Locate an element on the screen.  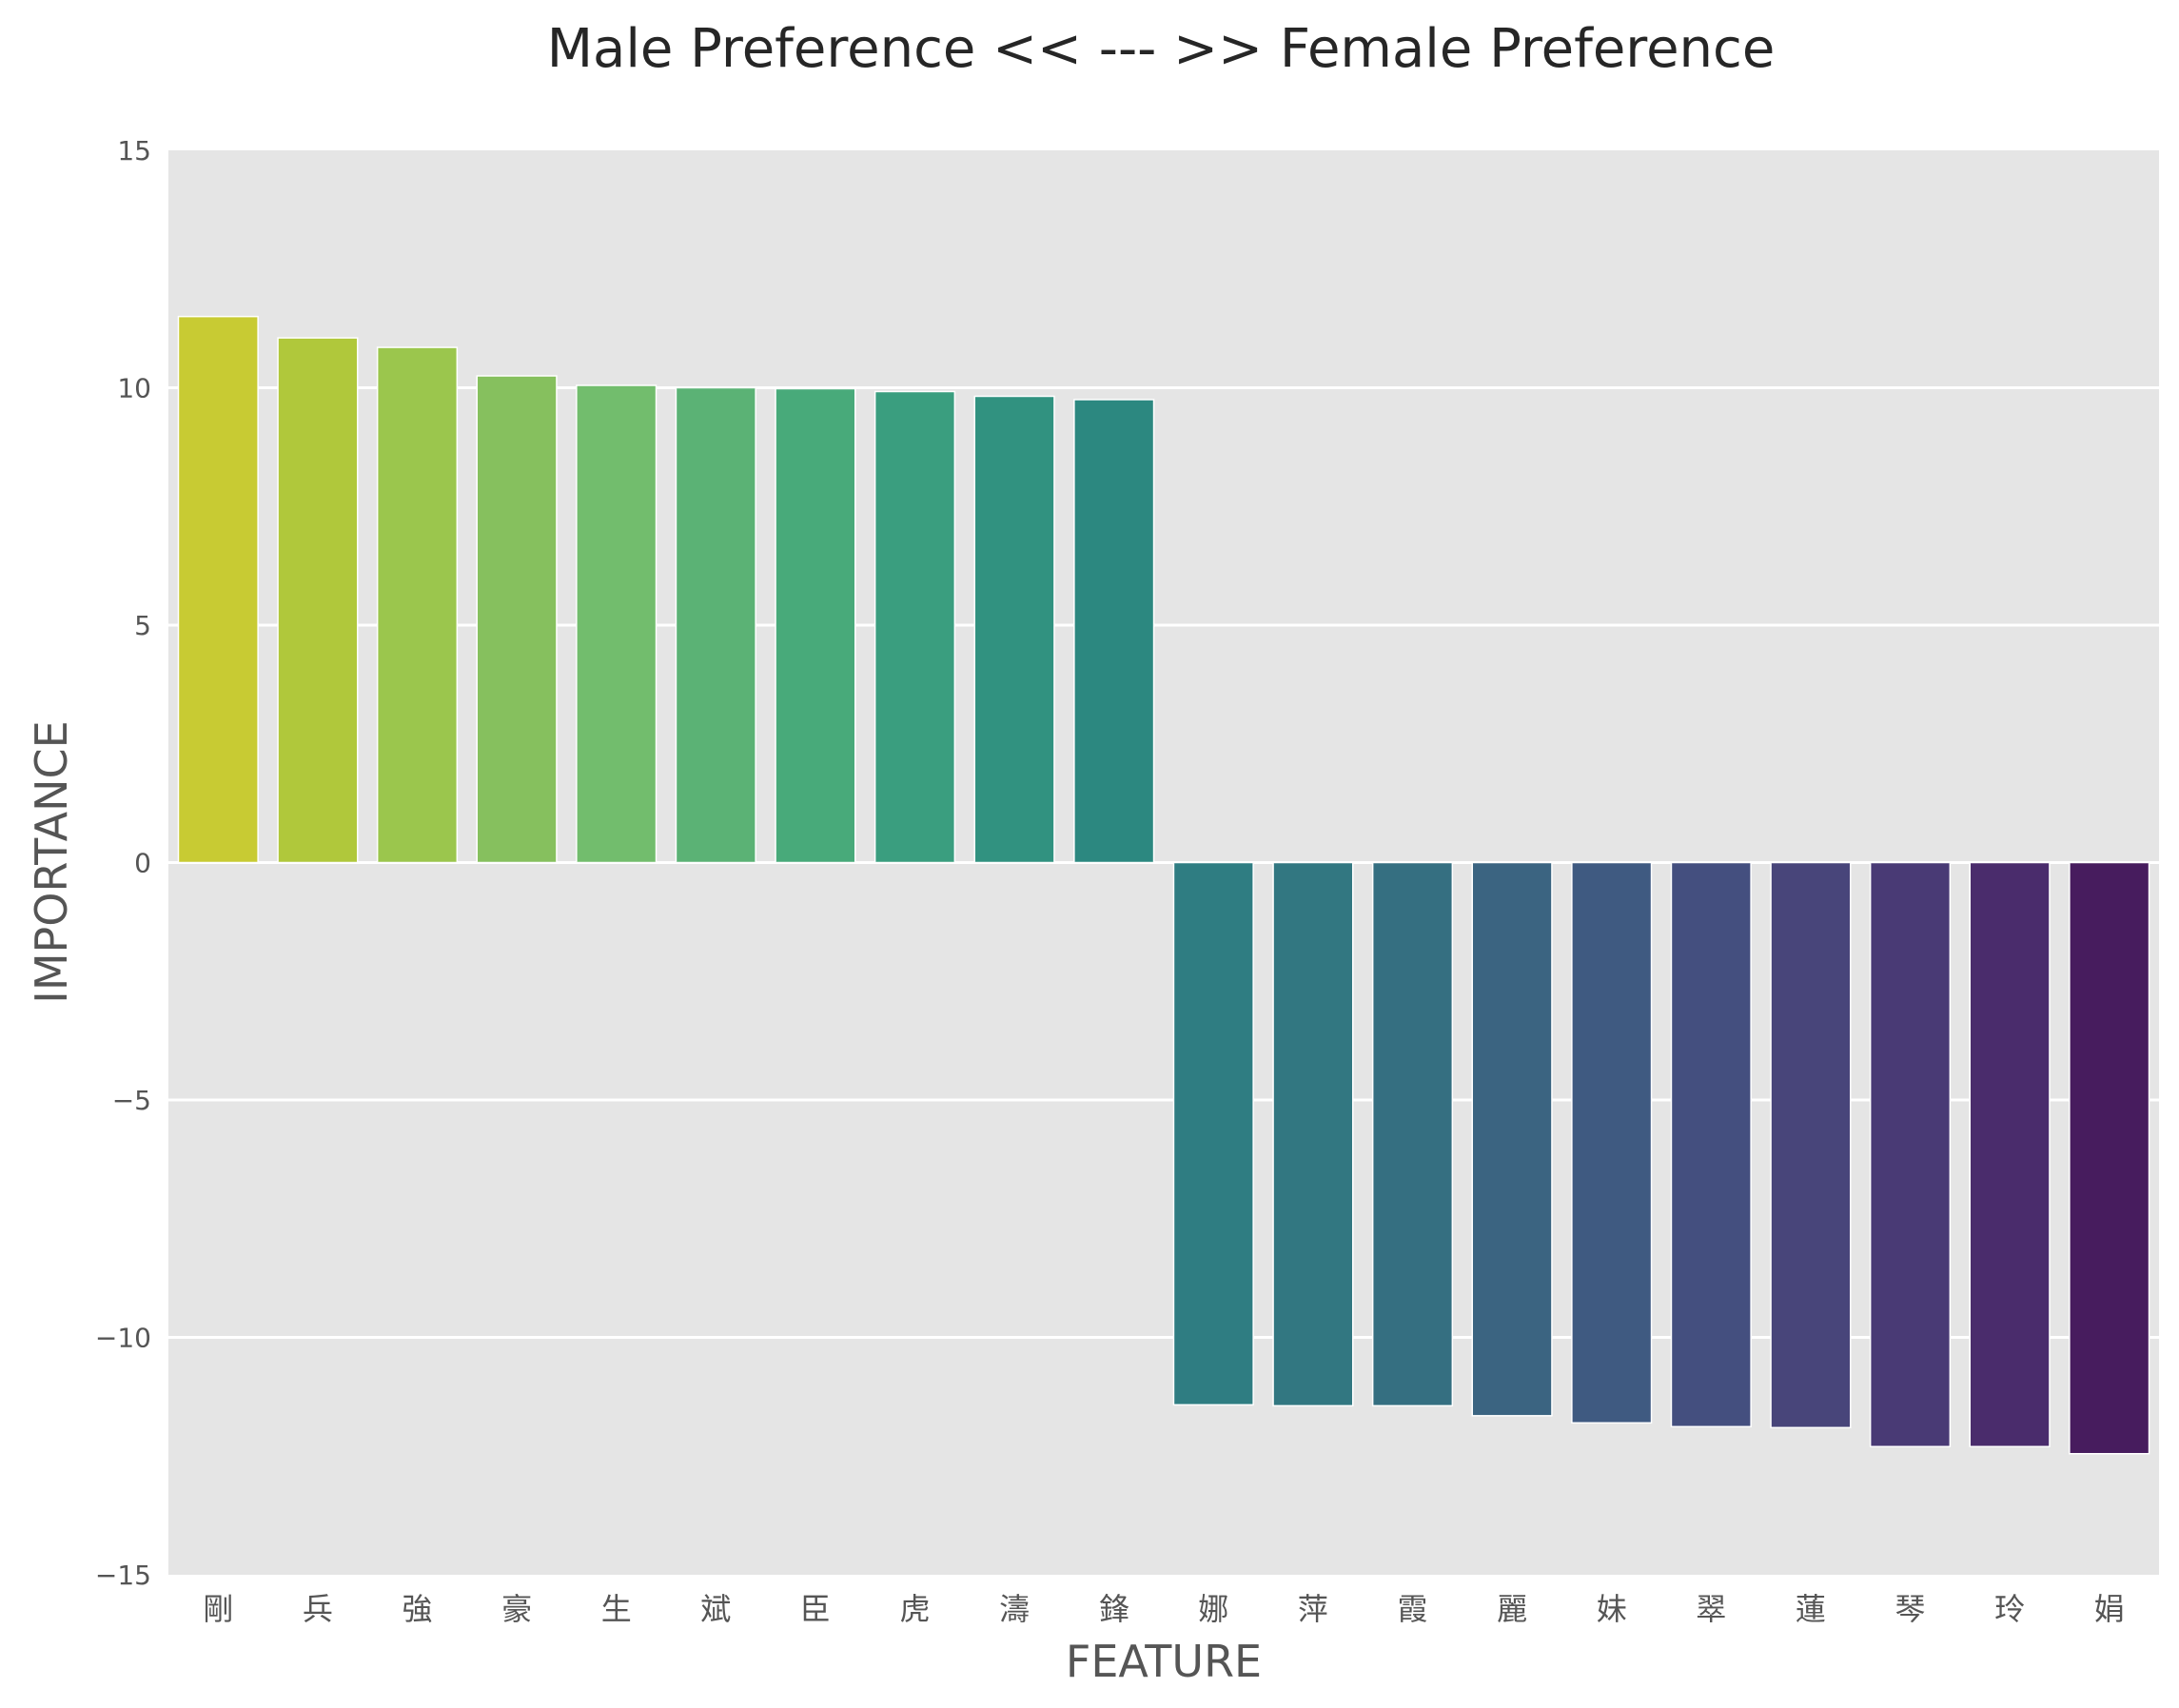
x-tick-label: 兵 is located at coordinates (318, 1609).